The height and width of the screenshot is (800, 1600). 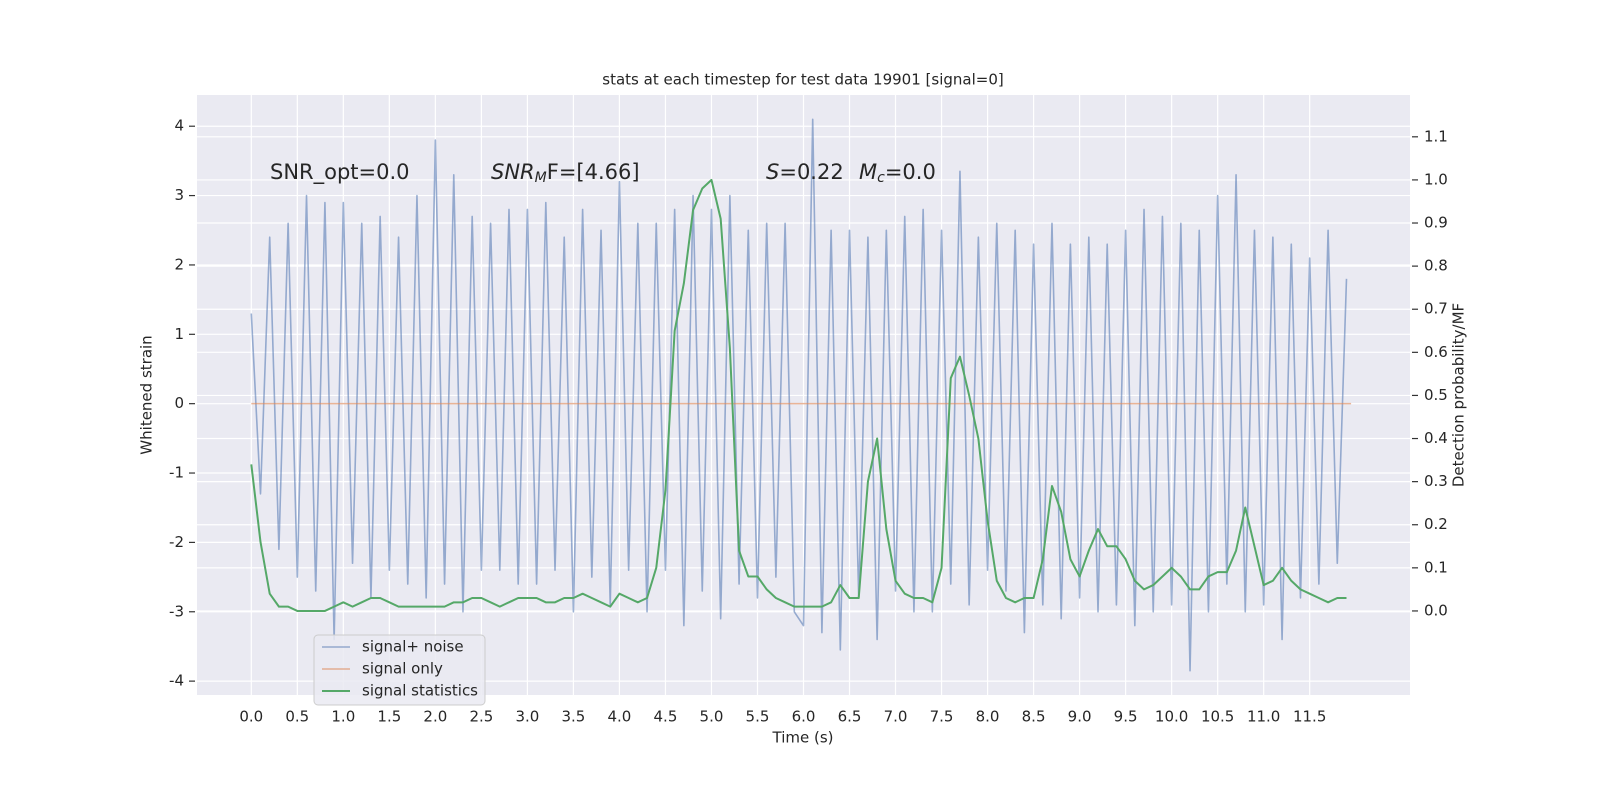 What do you see at coordinates (1263, 717) in the screenshot?
I see `x-tick-label: 11.0` at bounding box center [1263, 717].